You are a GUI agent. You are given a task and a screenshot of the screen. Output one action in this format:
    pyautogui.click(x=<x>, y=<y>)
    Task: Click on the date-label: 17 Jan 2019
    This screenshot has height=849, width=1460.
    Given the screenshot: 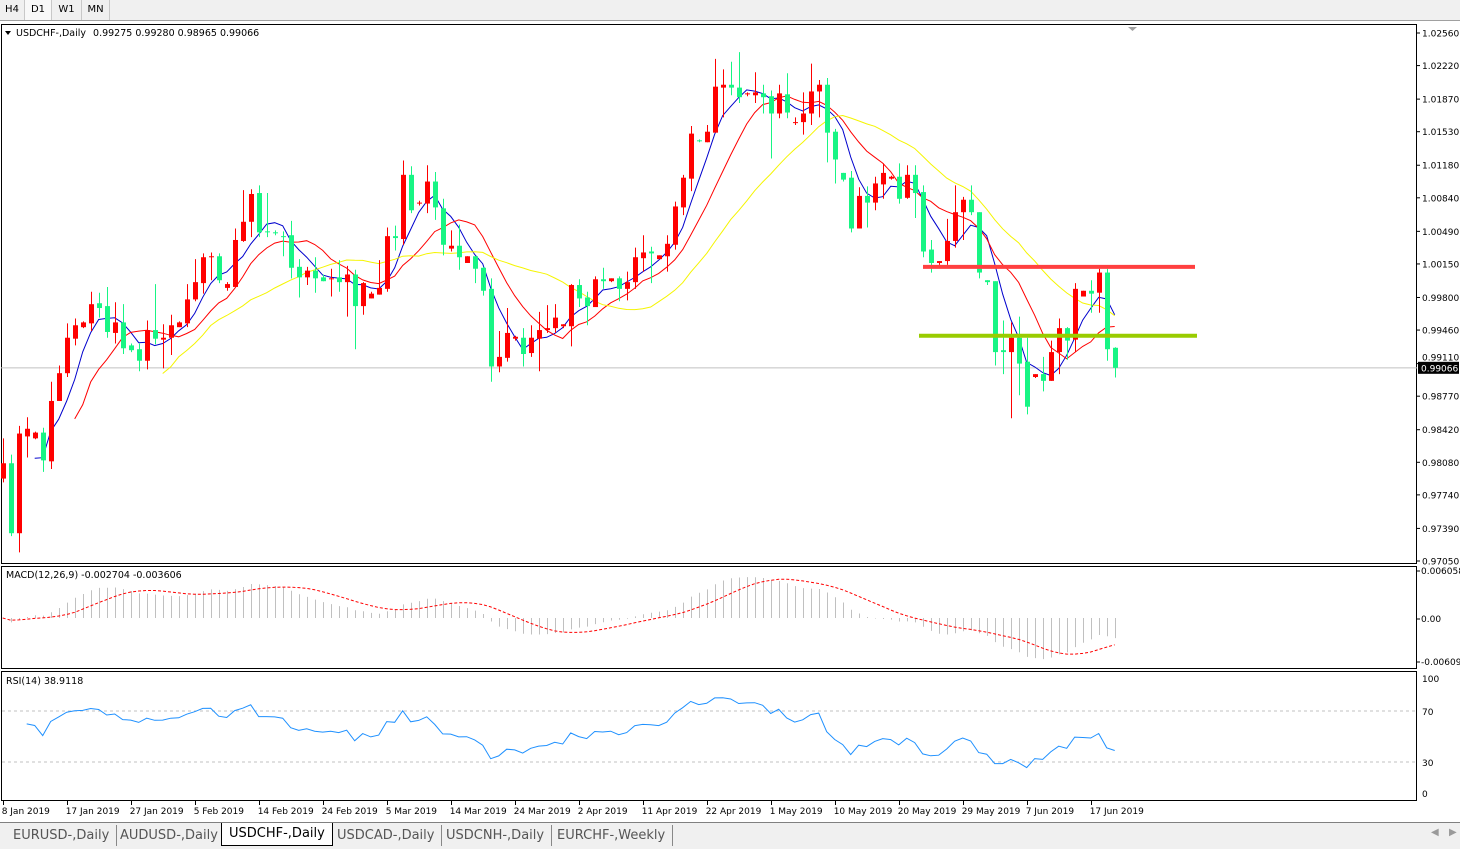 What is the action you would take?
    pyautogui.click(x=93, y=812)
    